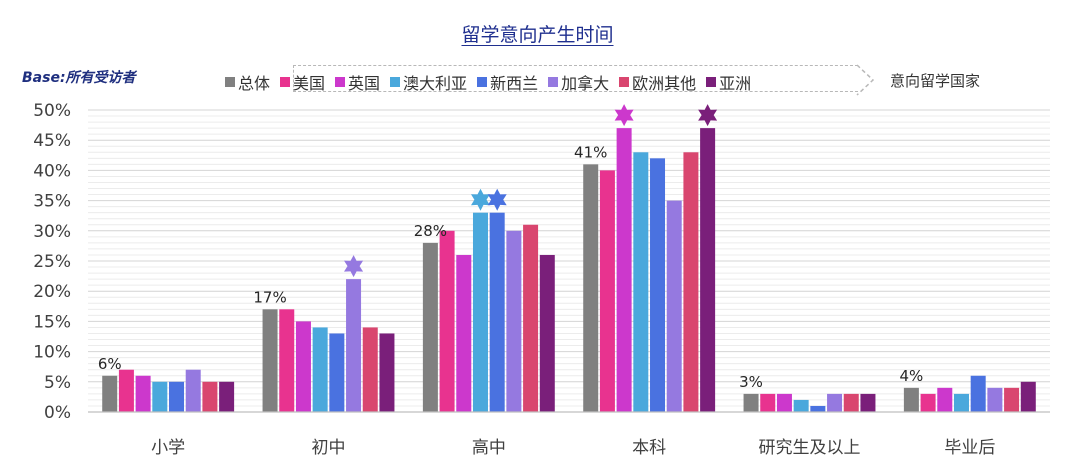 The height and width of the screenshot is (475, 1075). Describe the element at coordinates (79, 78) in the screenshot. I see `base-note: Base:所有受访者` at that location.